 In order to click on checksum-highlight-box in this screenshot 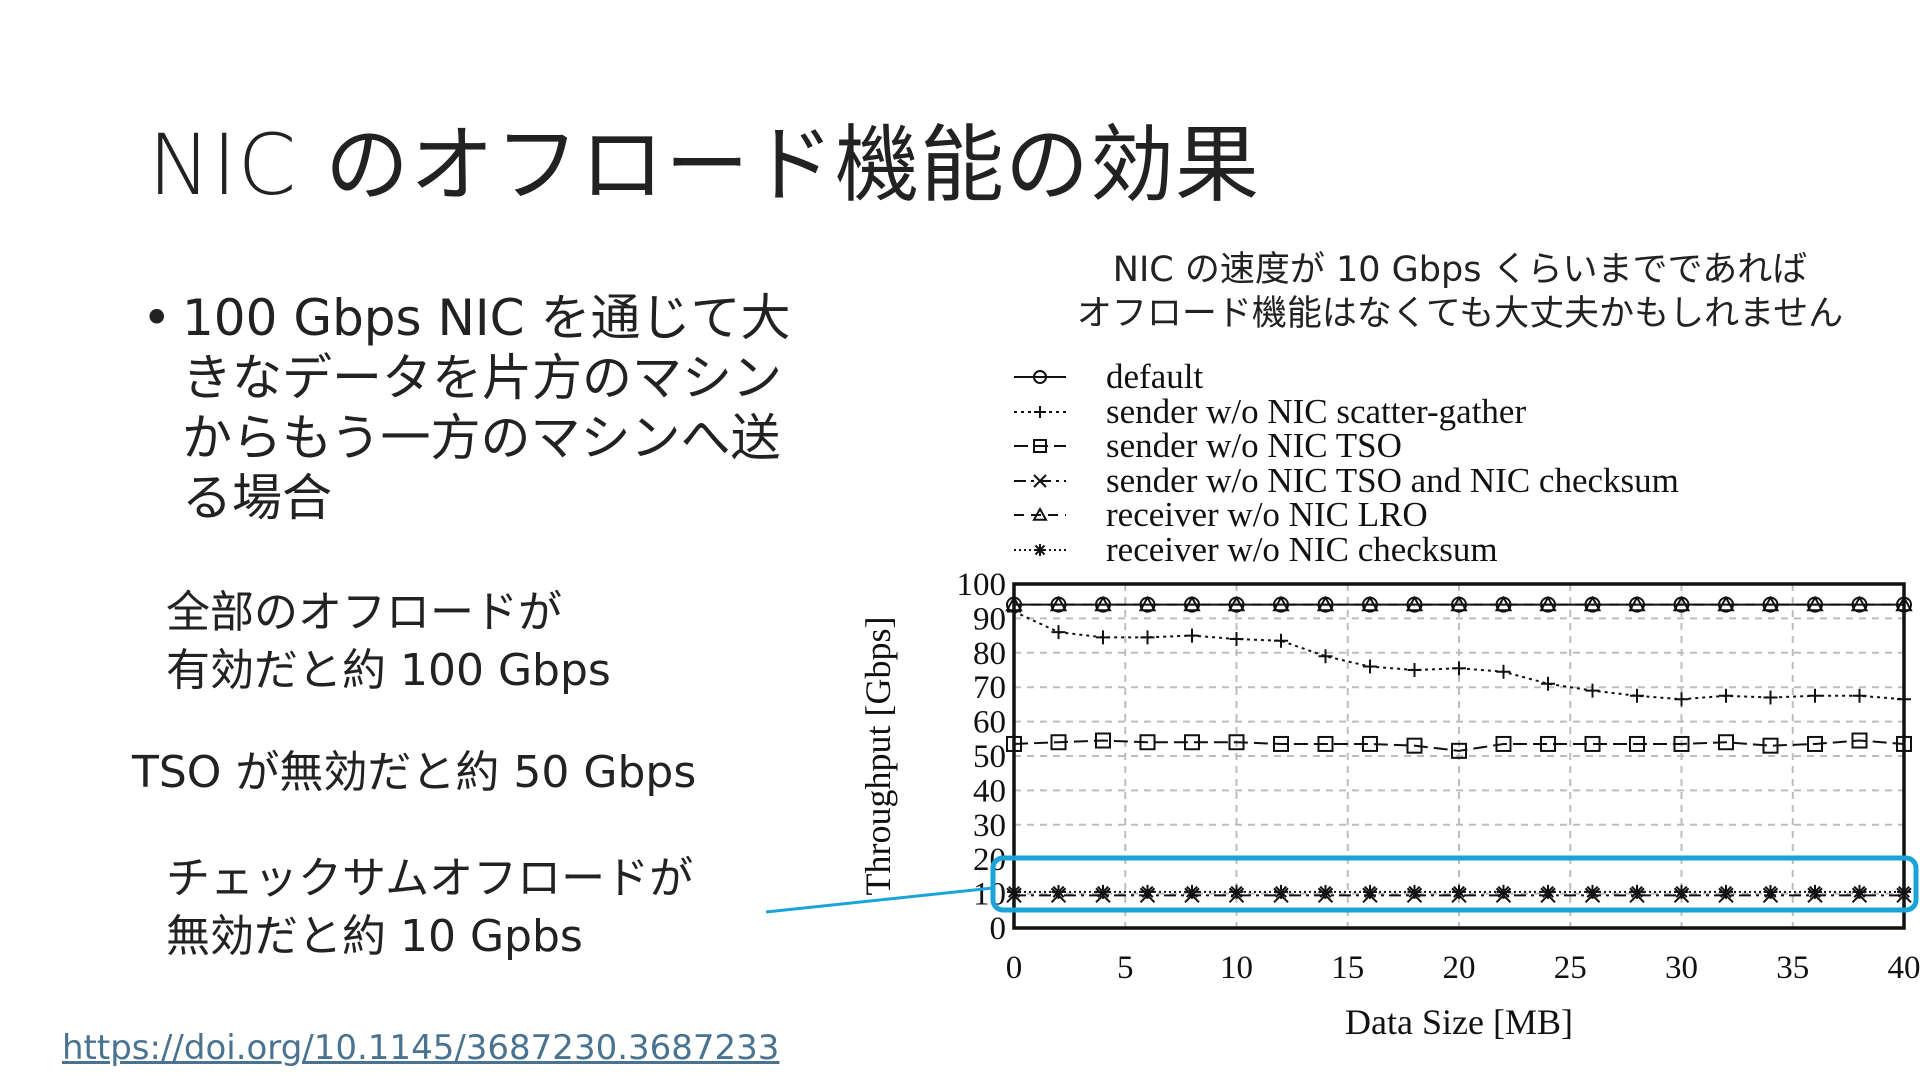, I will do `click(1454, 884)`.